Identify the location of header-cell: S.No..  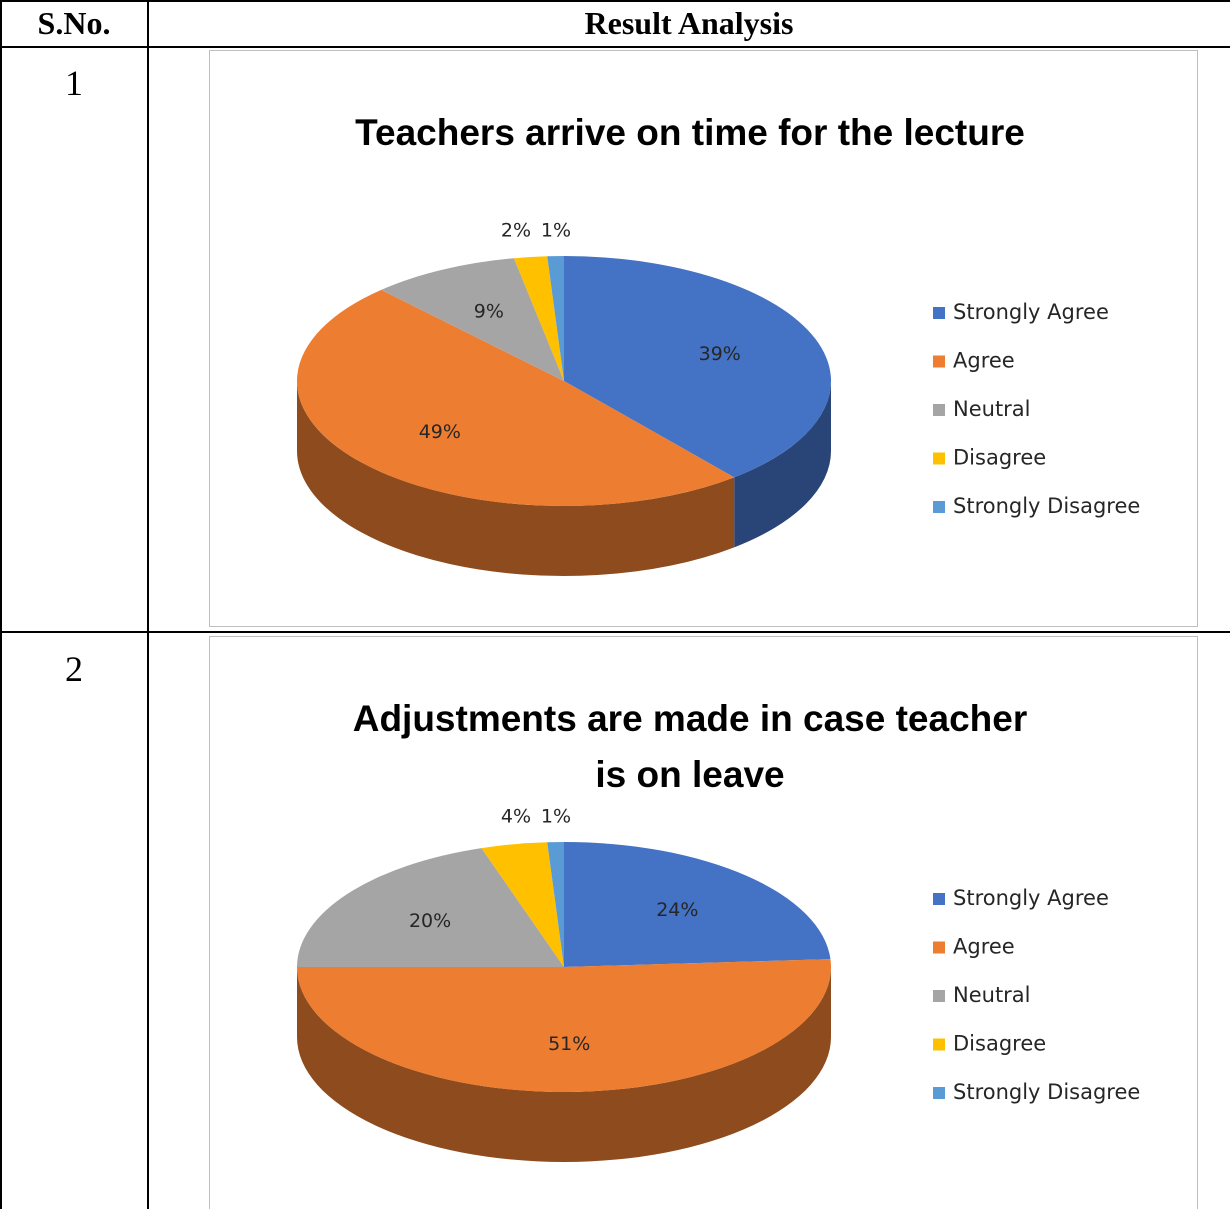
(74, 23).